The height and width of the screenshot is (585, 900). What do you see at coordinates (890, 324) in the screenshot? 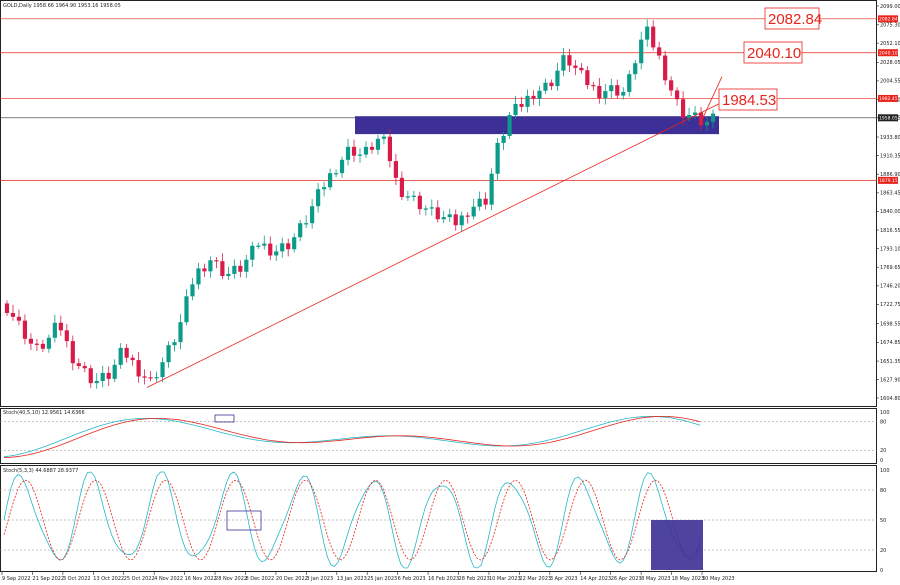
I see `price-tick-label: 1698.55` at bounding box center [890, 324].